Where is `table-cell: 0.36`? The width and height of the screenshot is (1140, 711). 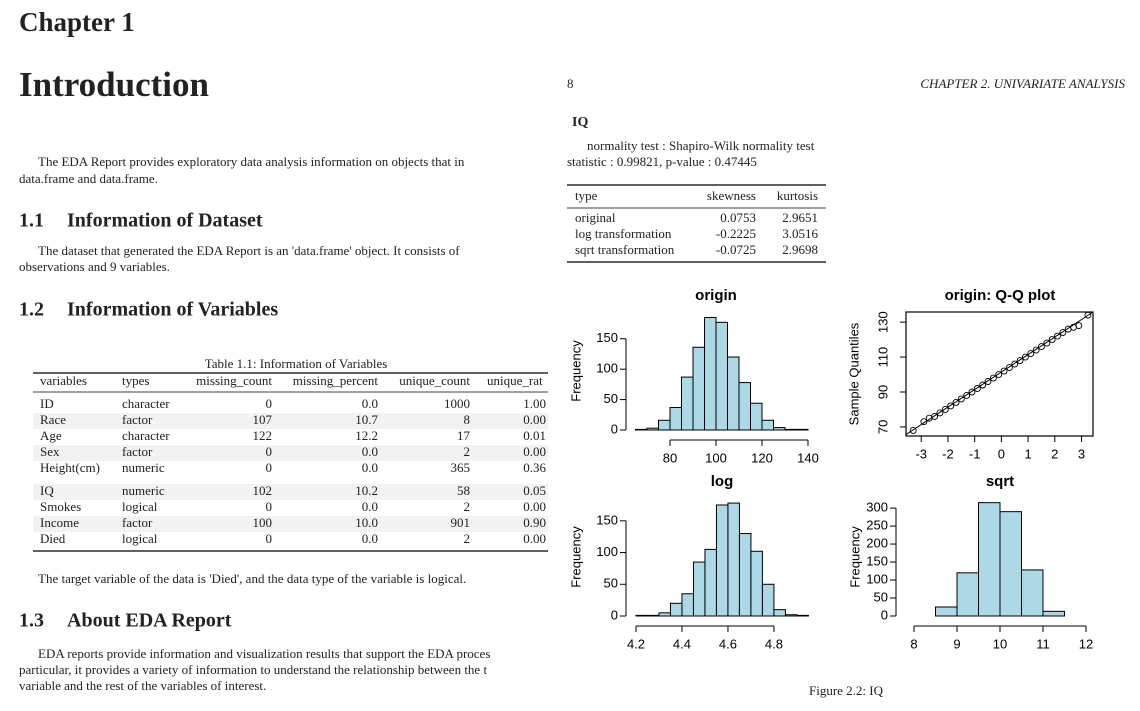
table-cell: 0.36 is located at coordinates (534, 467).